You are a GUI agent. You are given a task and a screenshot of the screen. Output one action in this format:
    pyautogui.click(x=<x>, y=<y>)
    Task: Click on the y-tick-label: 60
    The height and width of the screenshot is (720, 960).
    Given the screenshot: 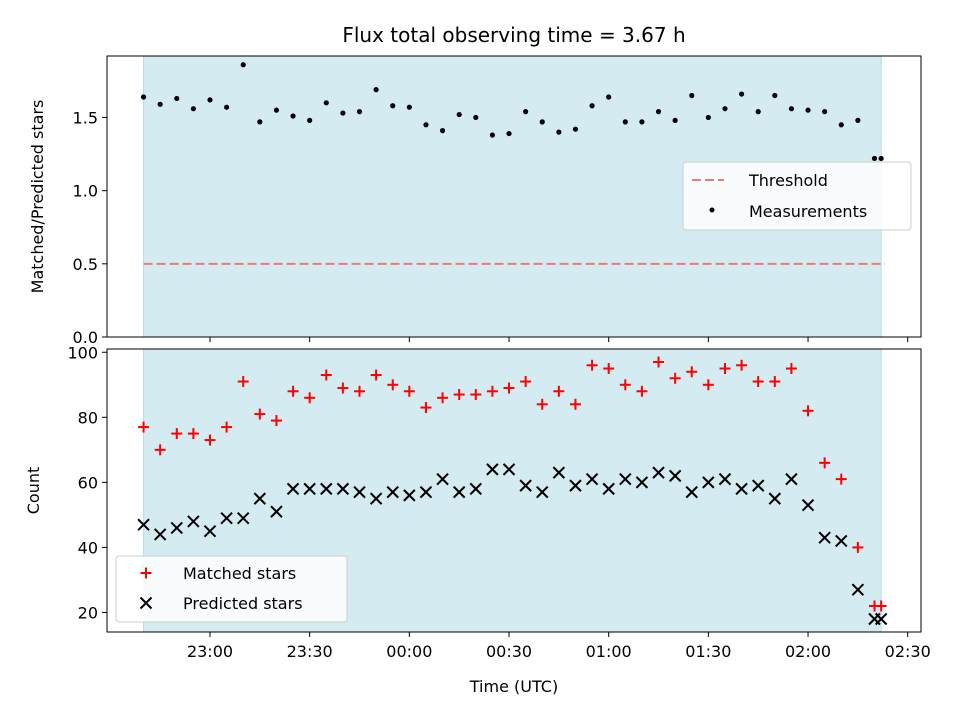 What is the action you would take?
    pyautogui.click(x=88, y=482)
    